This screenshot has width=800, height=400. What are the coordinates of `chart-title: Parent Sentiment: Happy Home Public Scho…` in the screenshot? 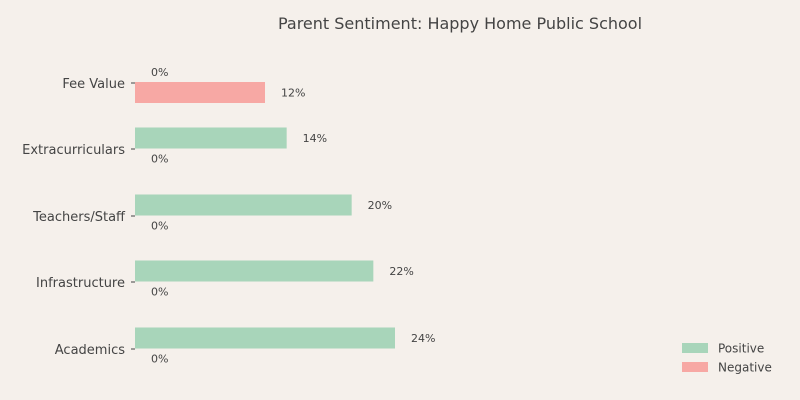 It's located at (460, 23).